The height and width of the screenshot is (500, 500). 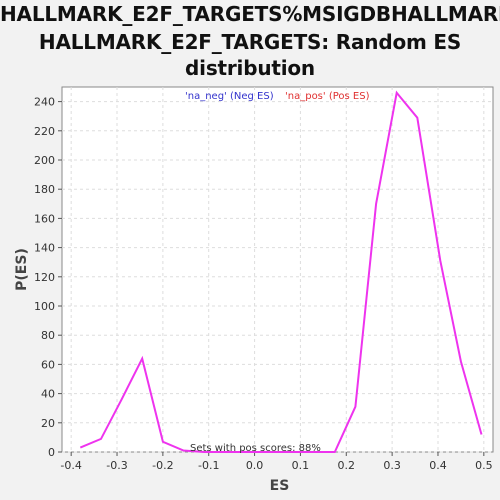 What do you see at coordinates (70, 465) in the screenshot?
I see `x-tick-label: -0.4` at bounding box center [70, 465].